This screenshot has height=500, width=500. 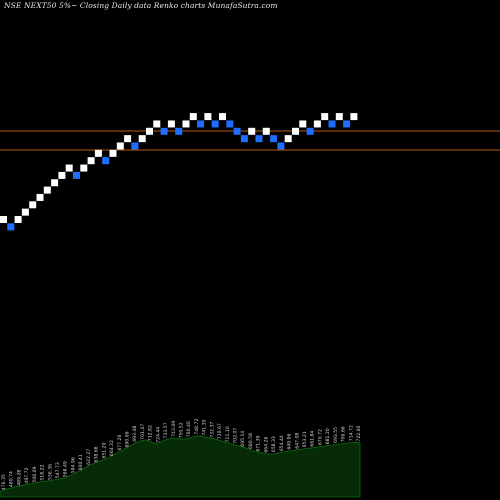 What do you see at coordinates (259, 443) in the screenshot?
I see `value-label-33: 671.39` at bounding box center [259, 443].